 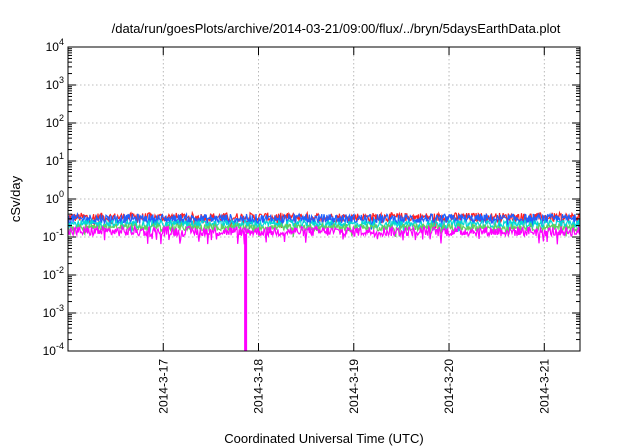 What do you see at coordinates (53, 349) in the screenshot?
I see `y-tick-label: 10⁻⁴` at bounding box center [53, 349].